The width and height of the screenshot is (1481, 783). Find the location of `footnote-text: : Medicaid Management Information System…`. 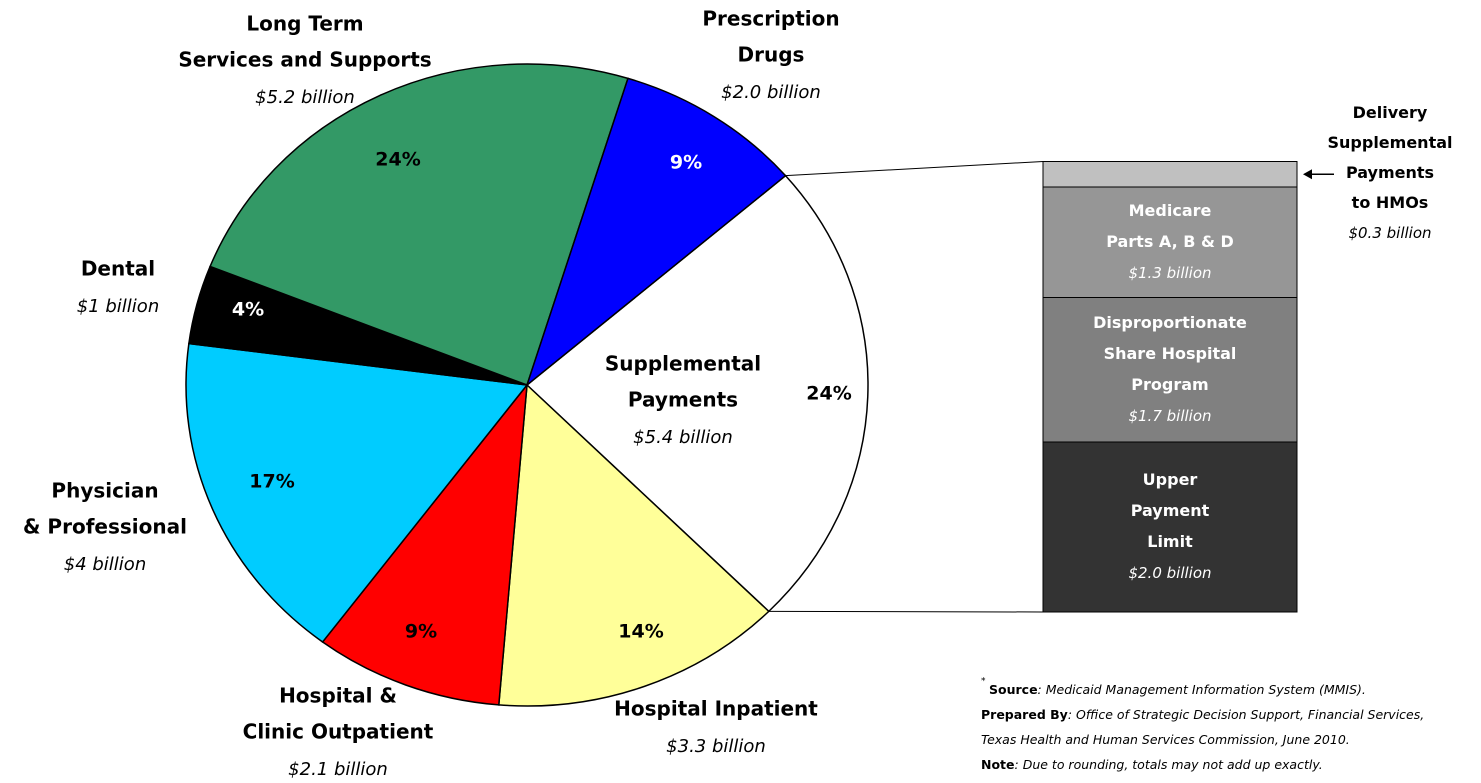

footnote-text: : Medicaid Management Information System… is located at coordinates (1202, 689).